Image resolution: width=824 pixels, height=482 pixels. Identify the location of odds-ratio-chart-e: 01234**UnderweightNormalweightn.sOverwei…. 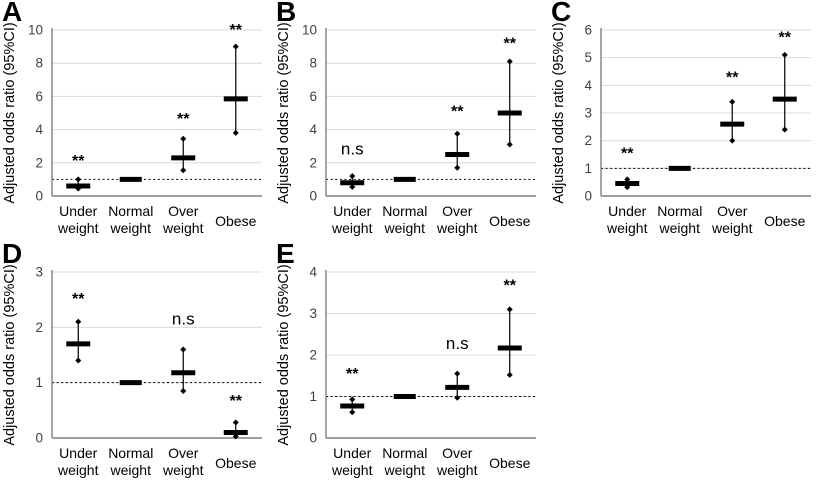
(406, 371).